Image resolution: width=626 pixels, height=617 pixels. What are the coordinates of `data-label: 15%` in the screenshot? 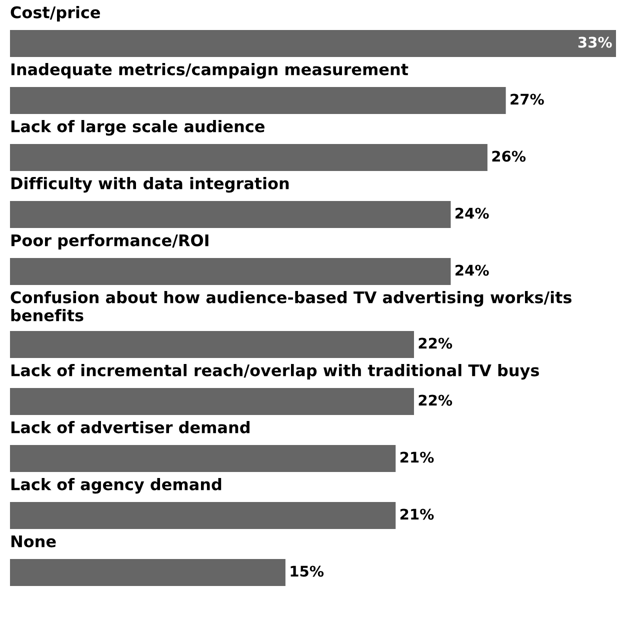 It's located at (307, 571).